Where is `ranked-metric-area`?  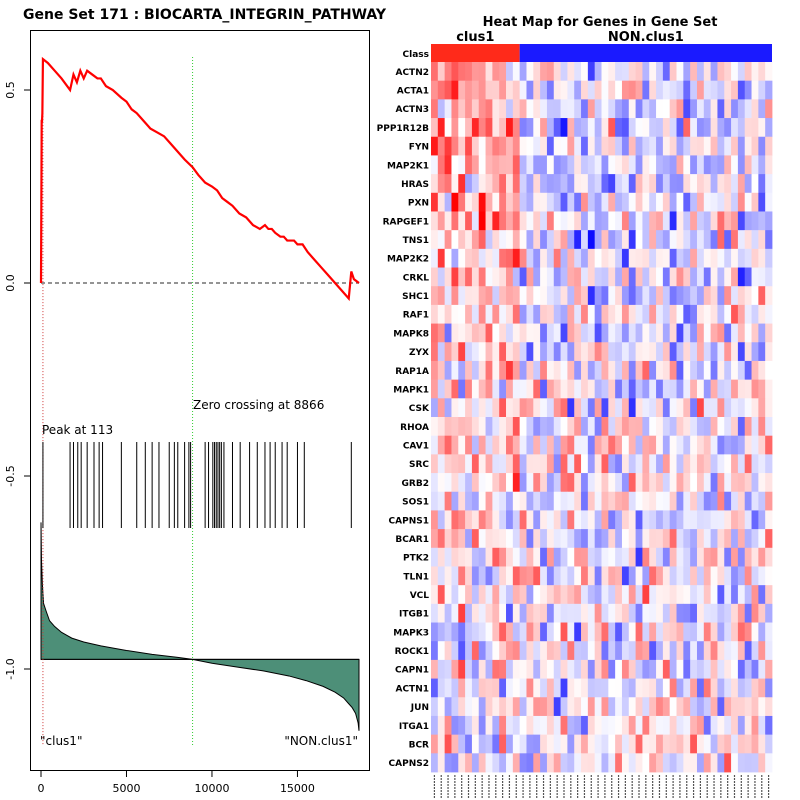 ranked-metric-area is located at coordinates (200, 626).